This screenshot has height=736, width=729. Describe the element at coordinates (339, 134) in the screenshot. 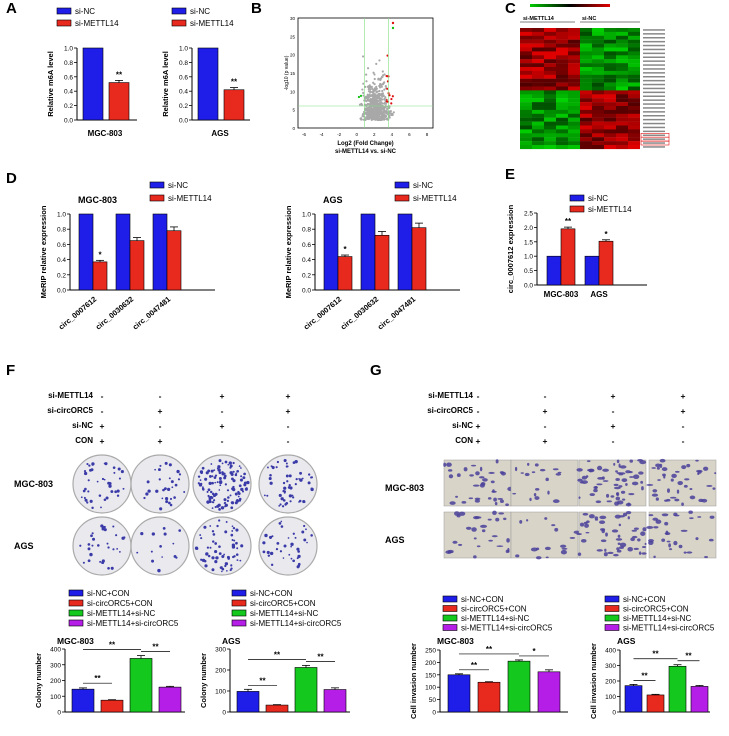

I see `volcano-x-tick: -2` at that location.